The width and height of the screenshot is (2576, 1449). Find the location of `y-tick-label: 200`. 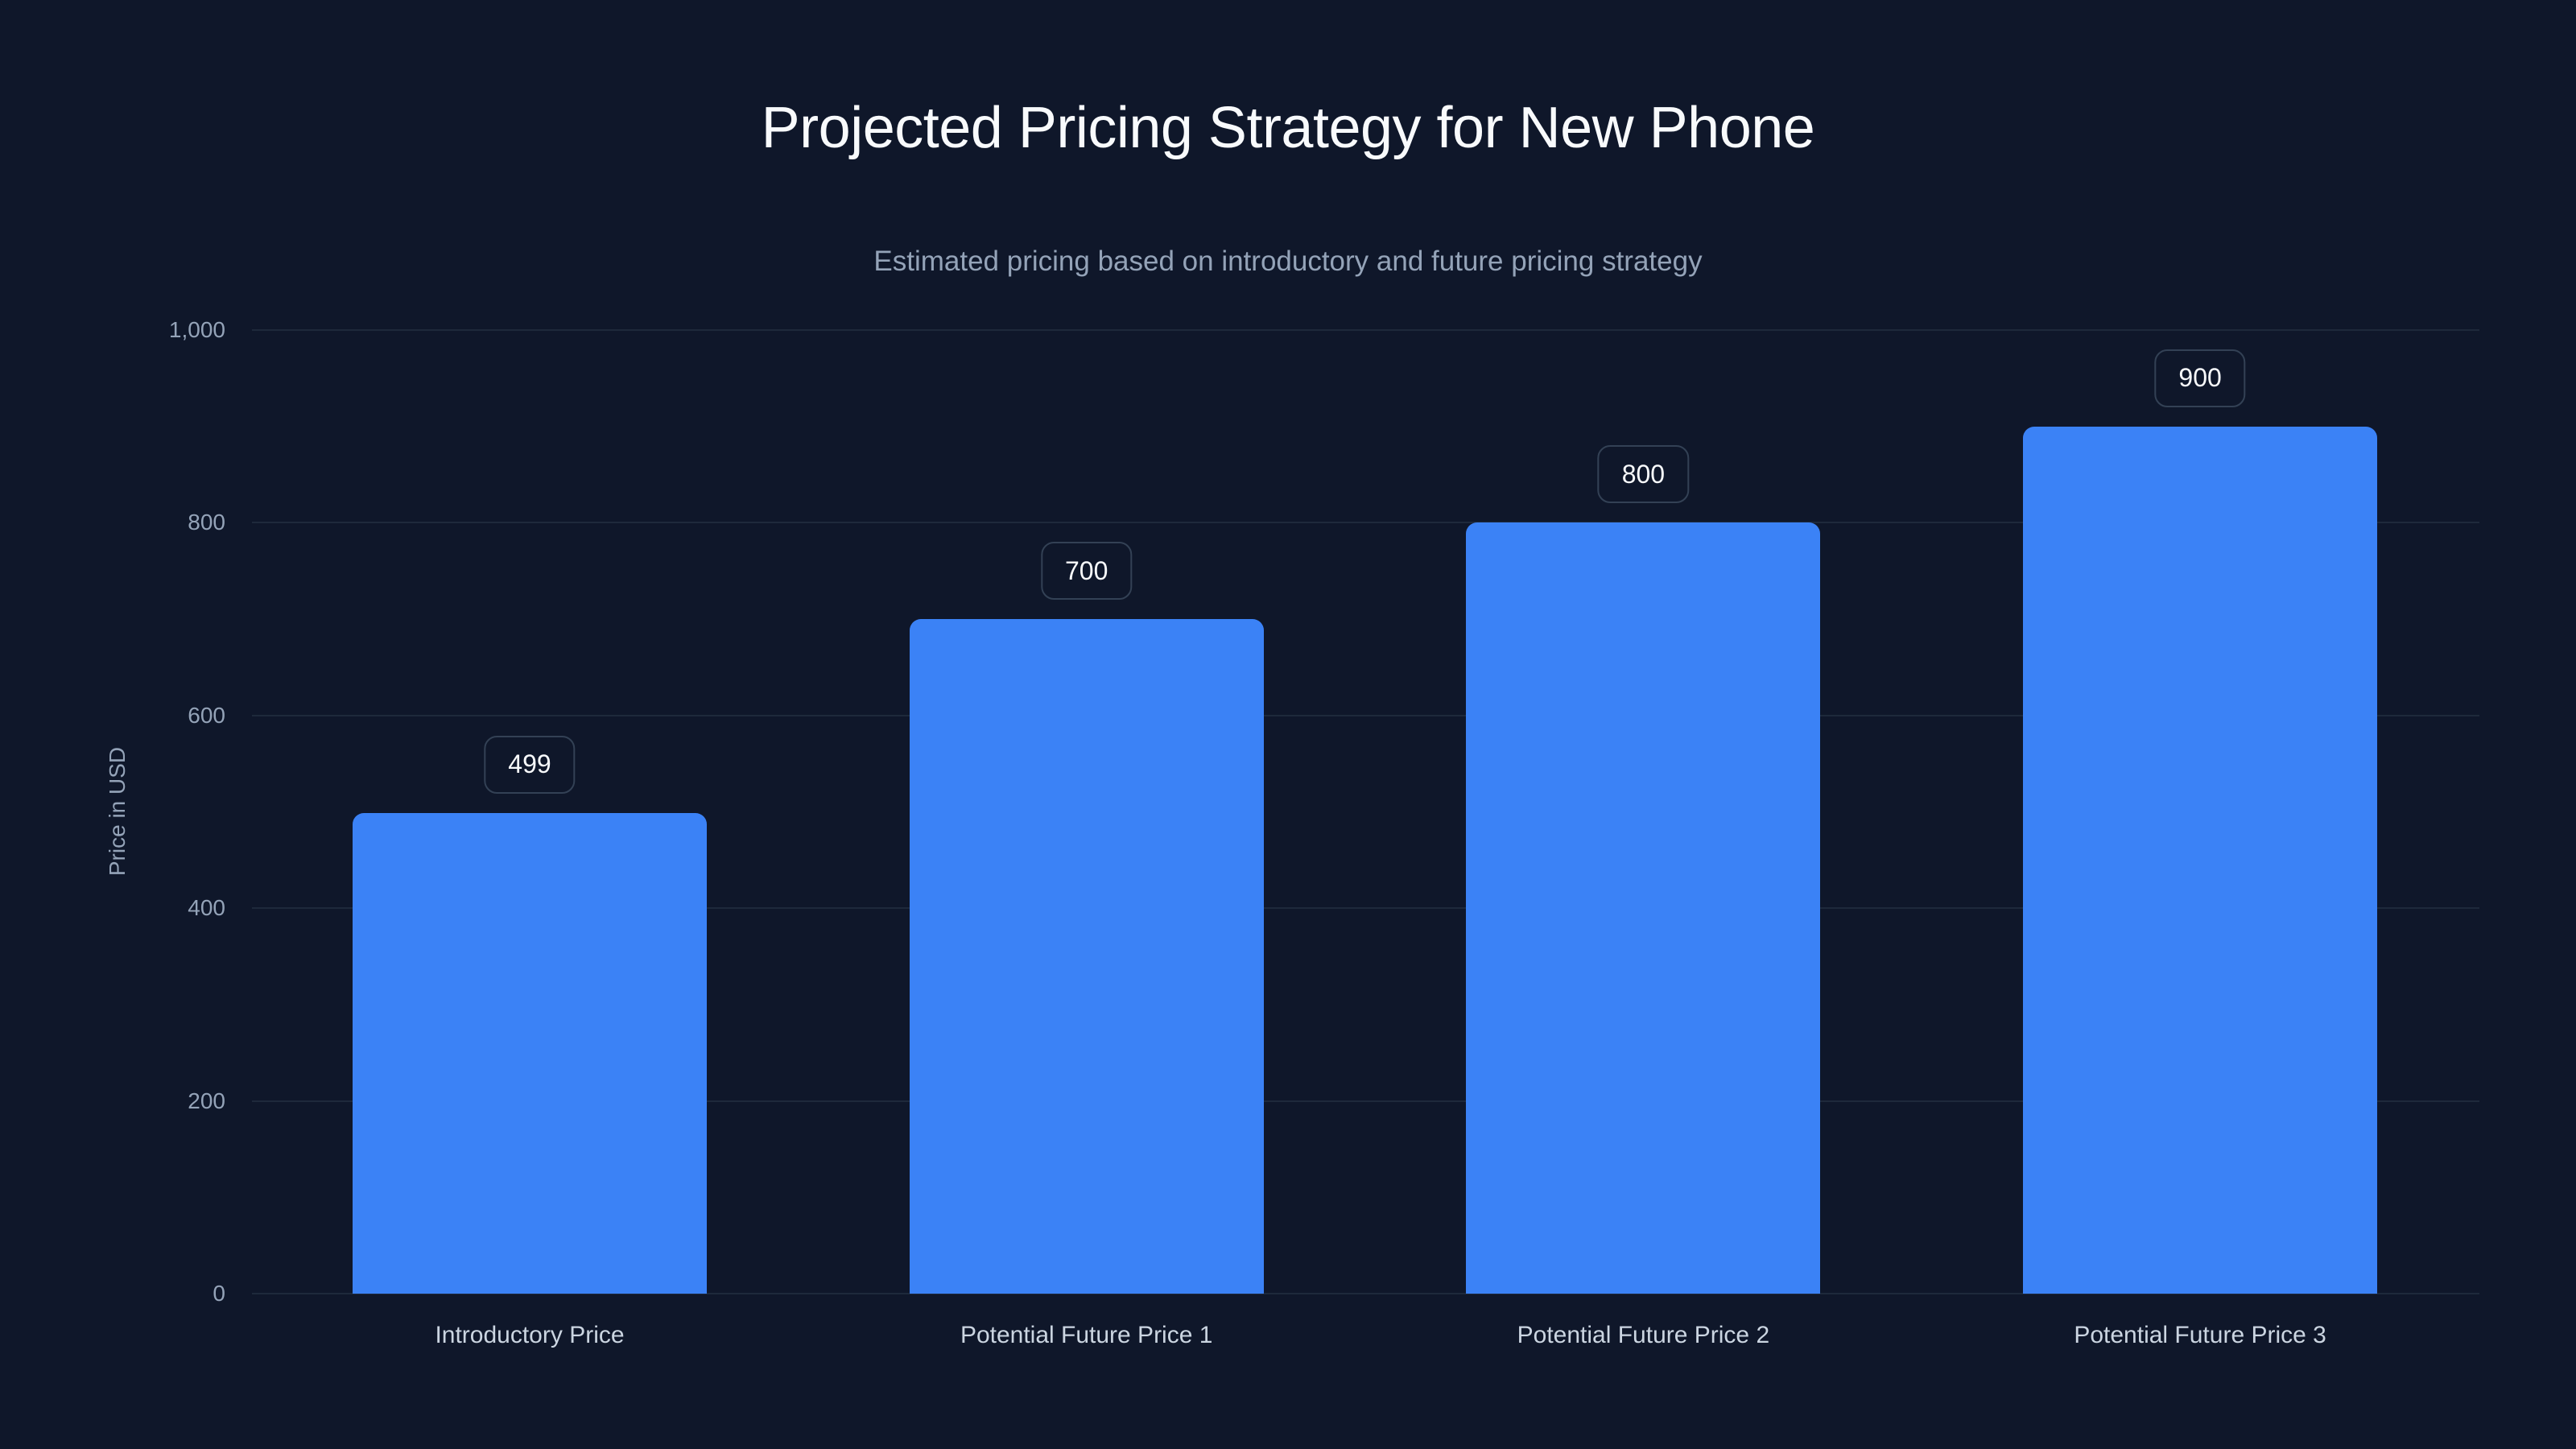

y-tick-label: 200 is located at coordinates (206, 1100).